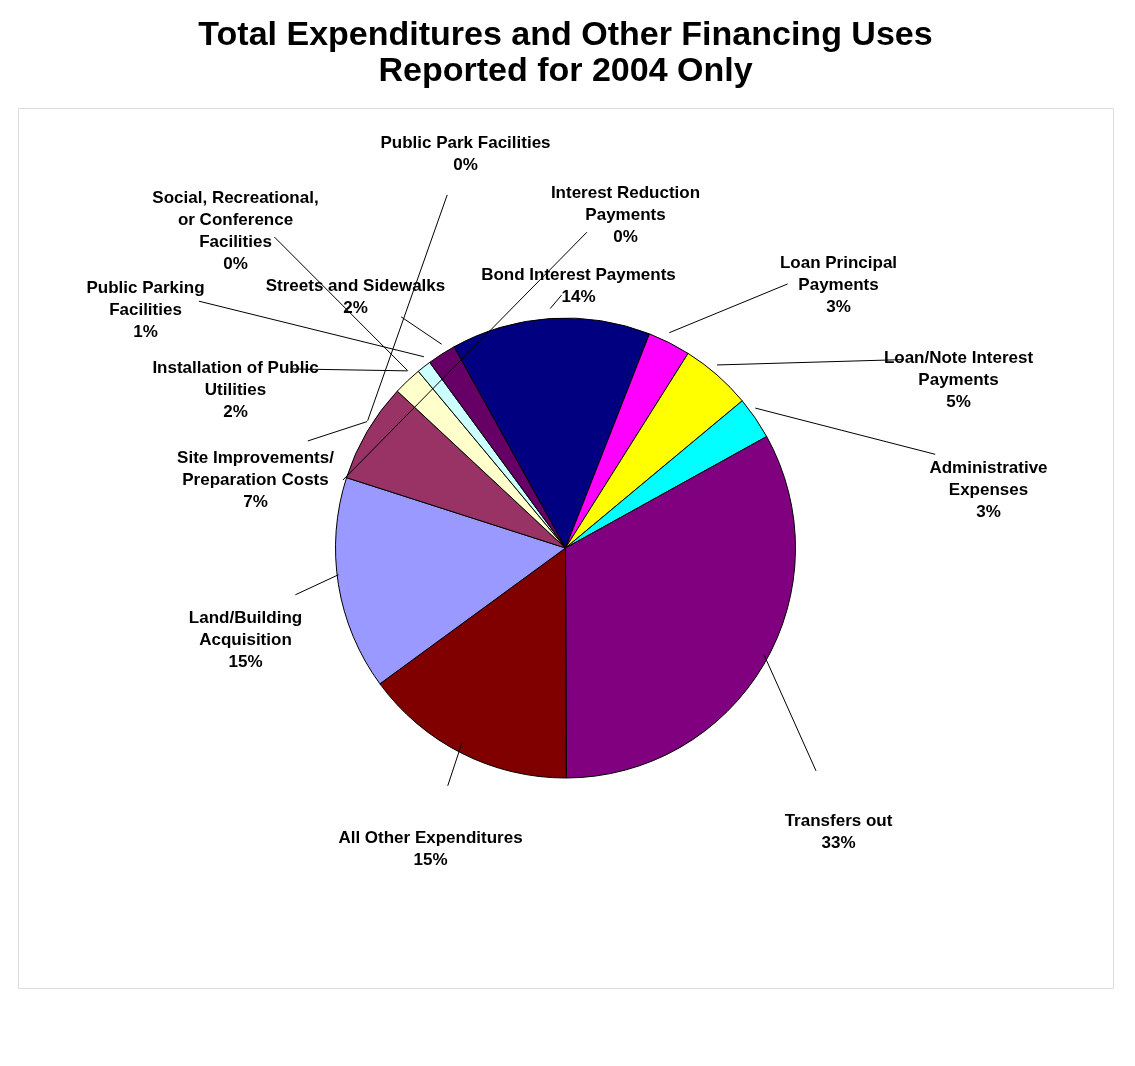 Image resolution: width=1135 pixels, height=1066 pixels. What do you see at coordinates (838, 842) in the screenshot?
I see `data-label: 33%` at bounding box center [838, 842].